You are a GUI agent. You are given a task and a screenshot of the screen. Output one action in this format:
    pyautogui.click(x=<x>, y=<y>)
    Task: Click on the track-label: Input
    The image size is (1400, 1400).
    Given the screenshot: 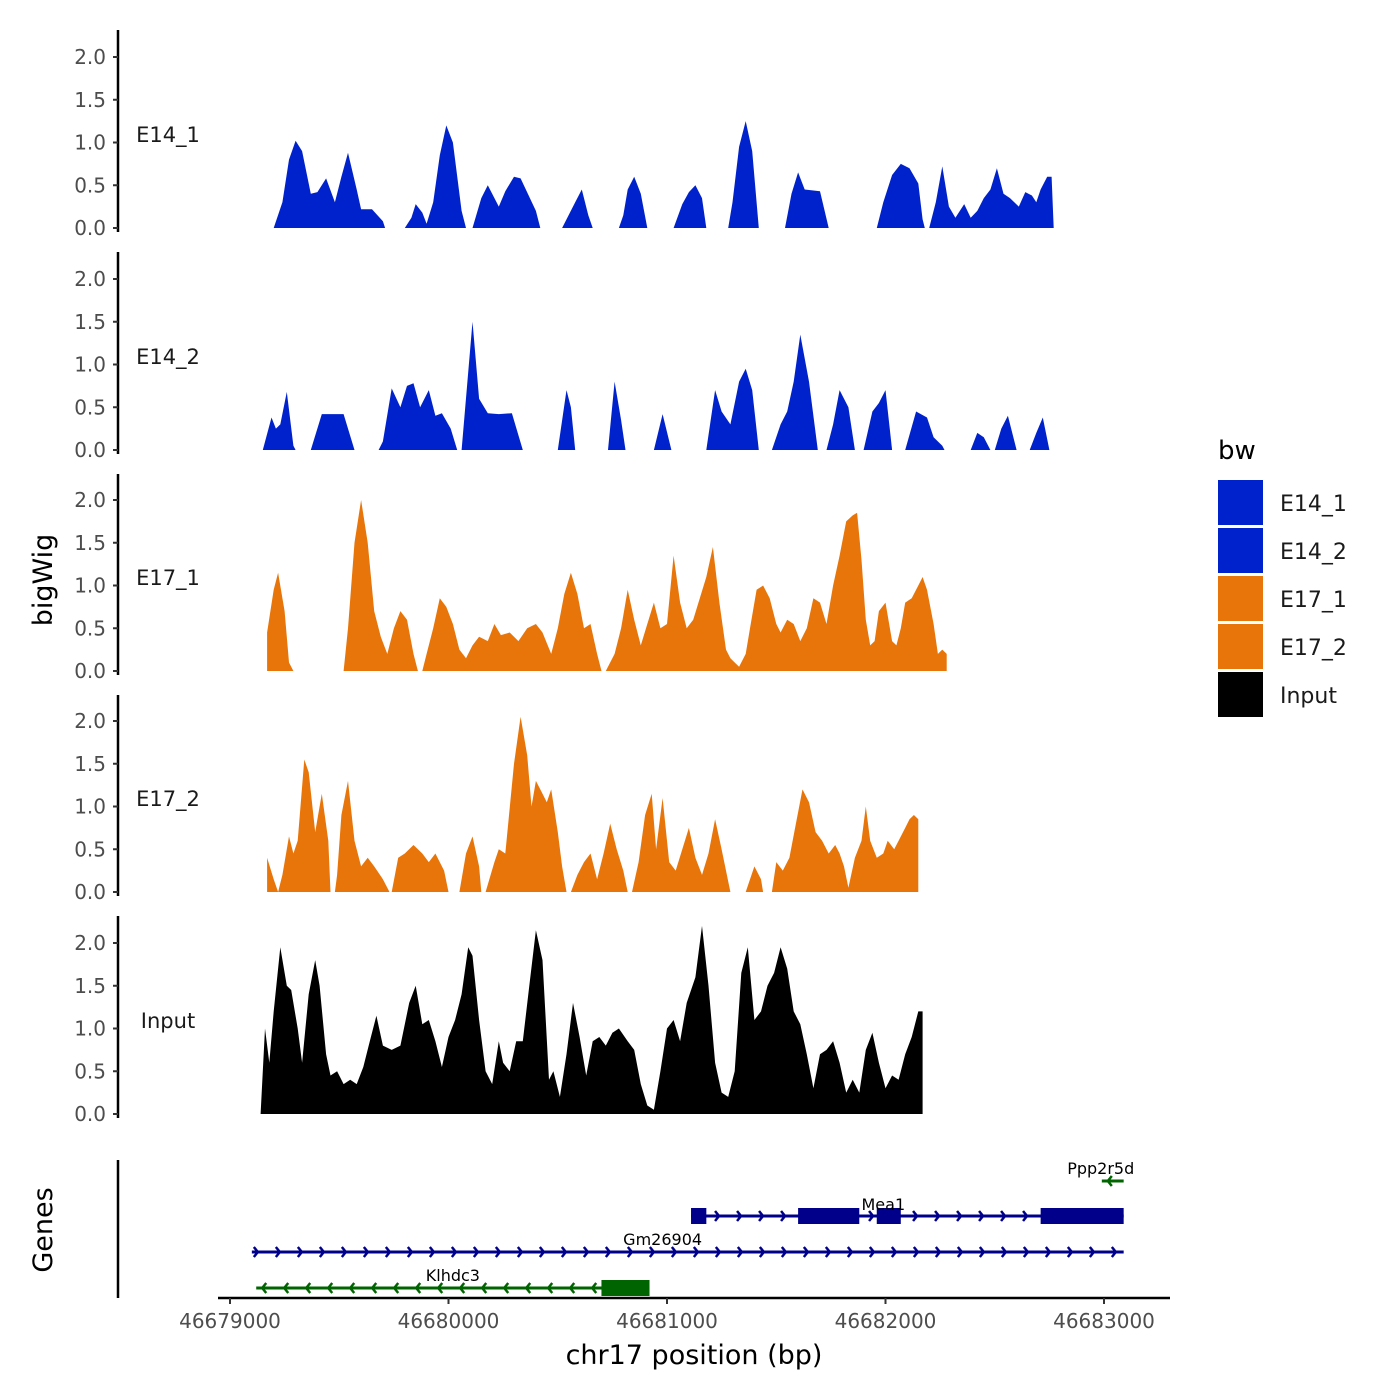 What is the action you would take?
    pyautogui.click(x=168, y=1021)
    